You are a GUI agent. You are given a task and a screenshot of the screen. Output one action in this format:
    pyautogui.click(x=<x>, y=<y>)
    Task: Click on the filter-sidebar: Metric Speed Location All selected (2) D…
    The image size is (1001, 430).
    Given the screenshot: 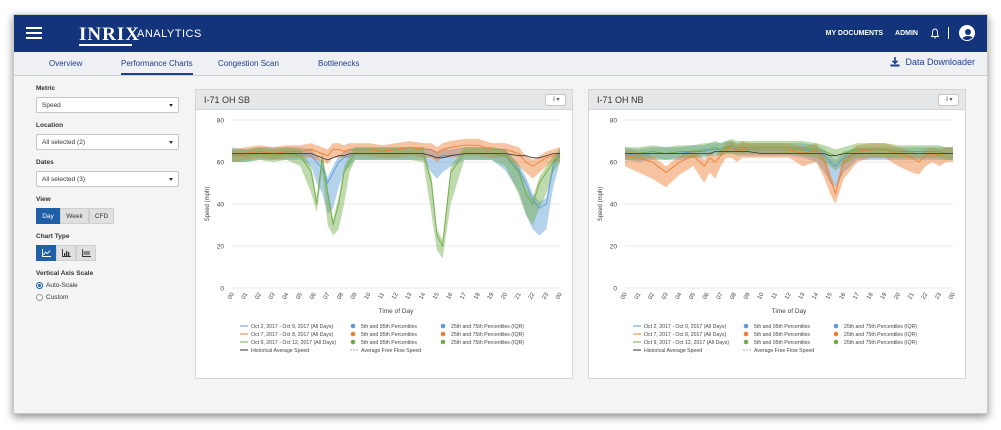 What is the action you would take?
    pyautogui.click(x=108, y=195)
    